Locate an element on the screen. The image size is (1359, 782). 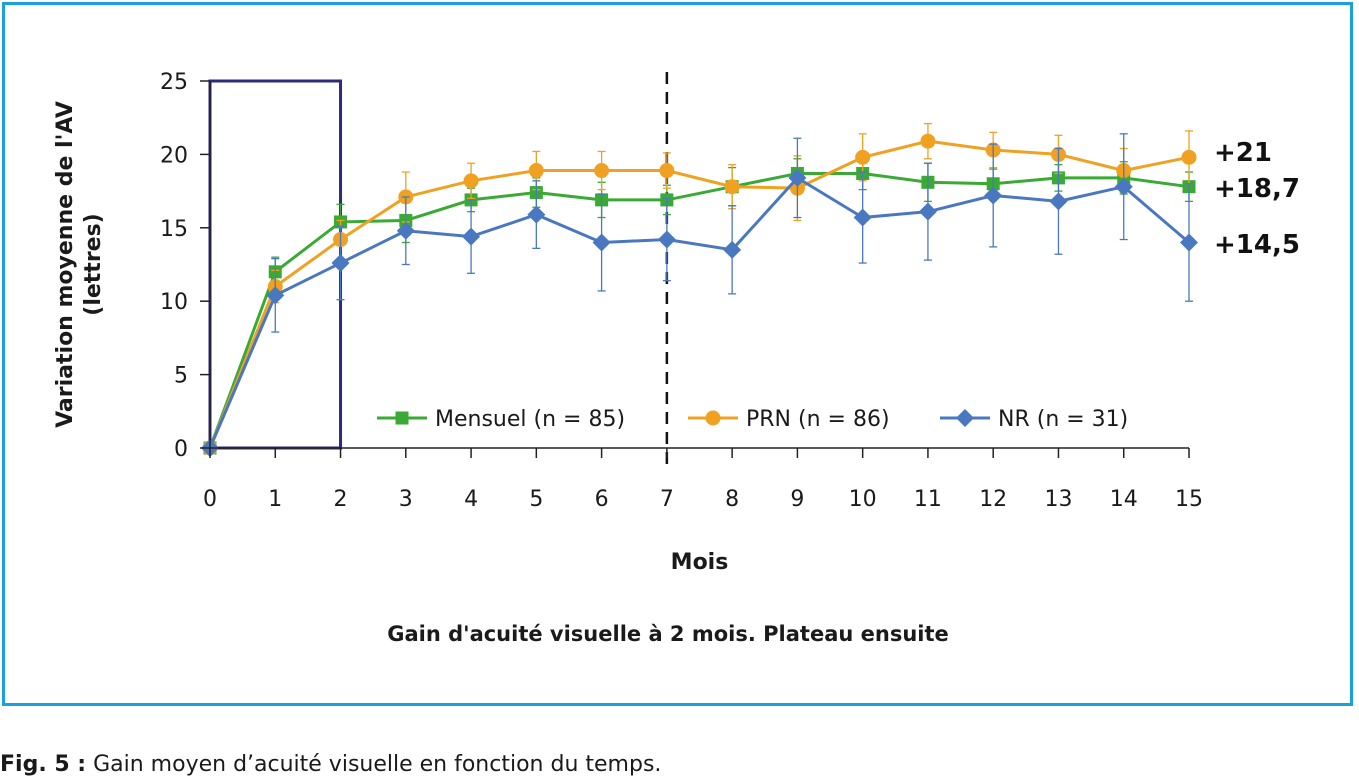
y-axis-title: Variation moyenne de l'AV (lettres) is located at coordinates (79, 264).